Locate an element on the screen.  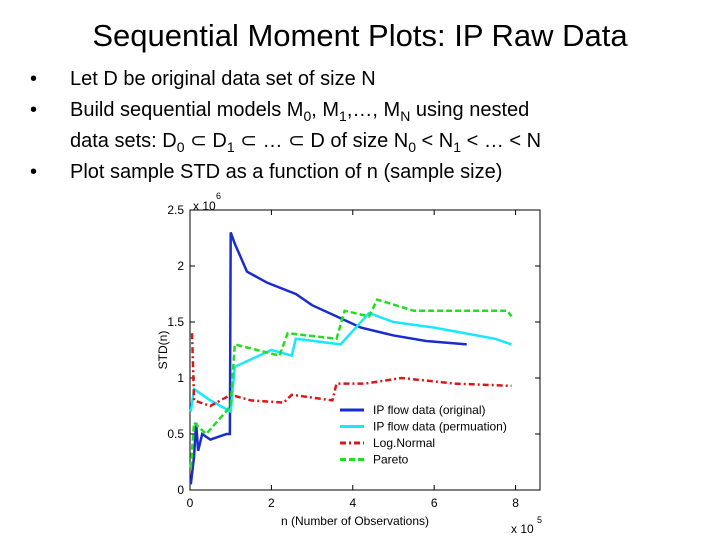
legend-label: IP flow data (permuation) is located at coordinates (440, 427).